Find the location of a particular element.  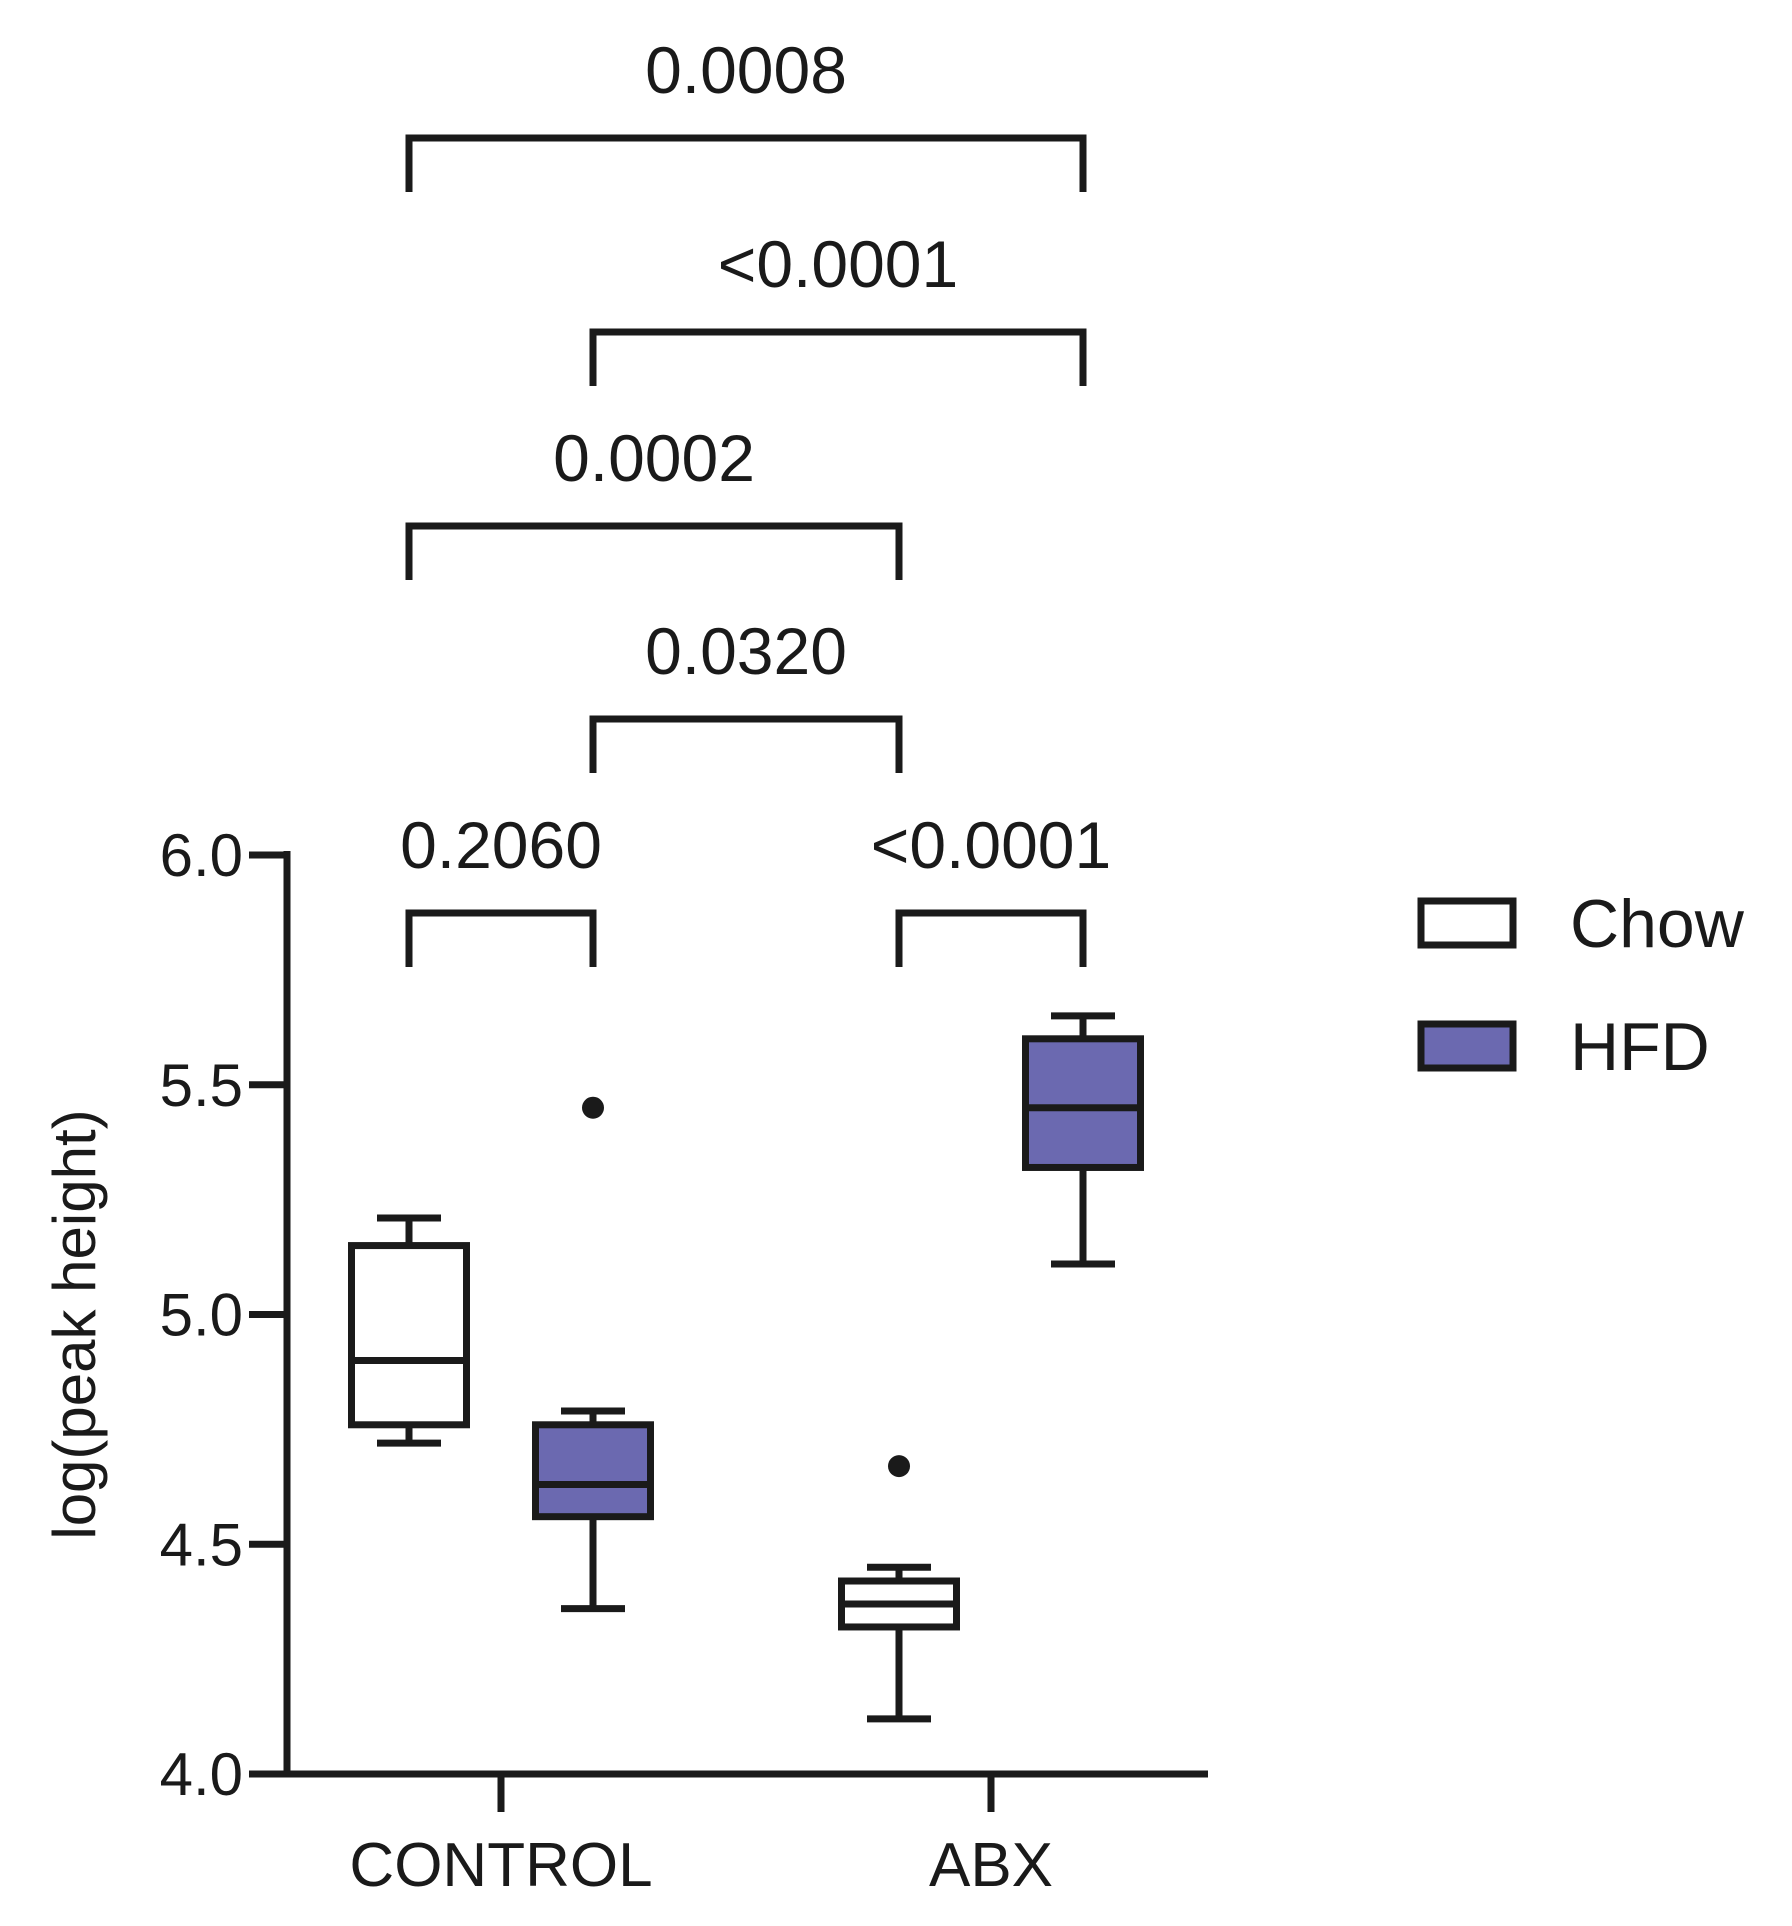

legend-label: Chow is located at coordinates (1657, 924).